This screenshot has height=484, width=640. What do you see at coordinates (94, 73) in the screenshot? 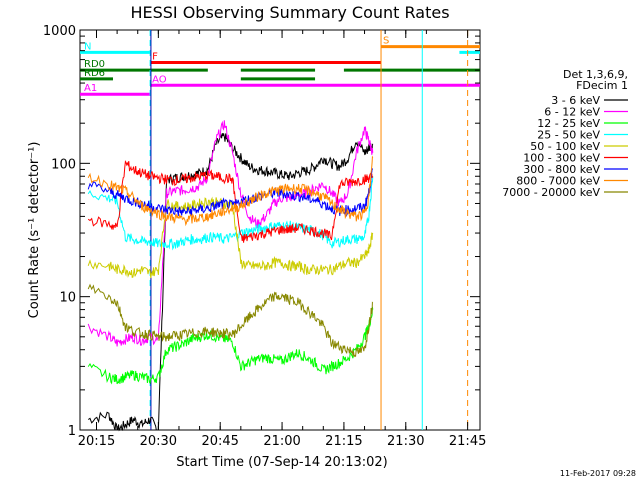
I see `flag-label: RD6` at bounding box center [94, 73].